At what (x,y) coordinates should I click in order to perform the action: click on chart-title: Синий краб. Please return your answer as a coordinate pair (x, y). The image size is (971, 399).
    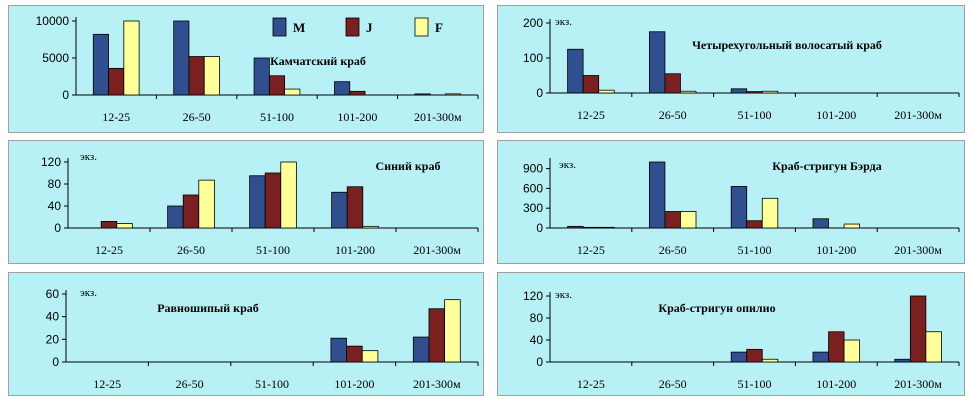
    Looking at the image, I should click on (408, 166).